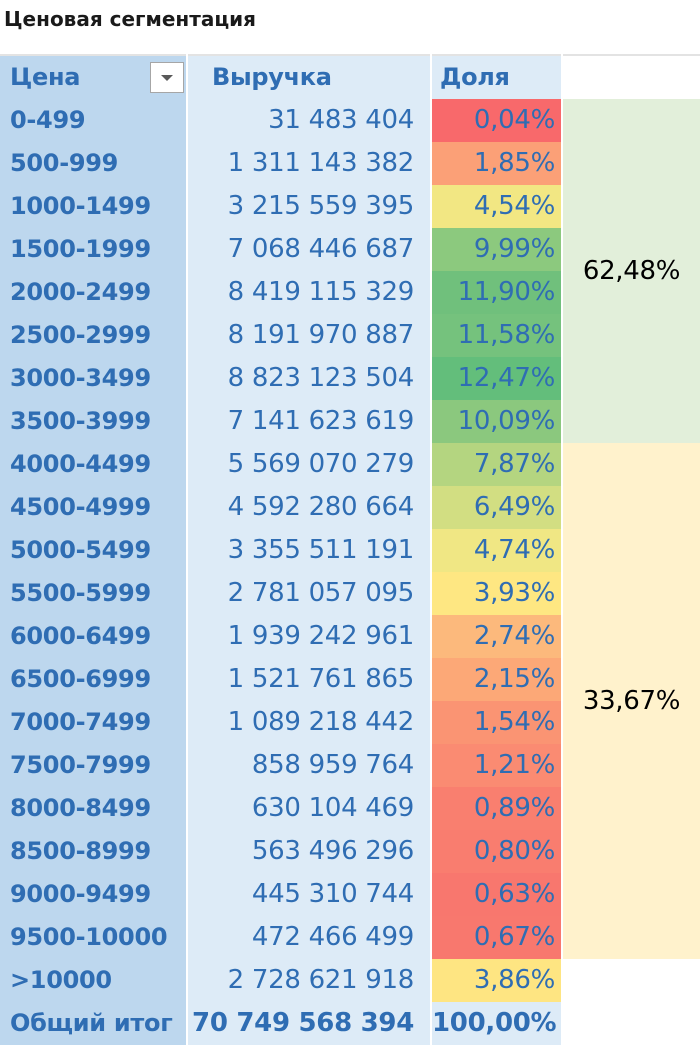 The width and height of the screenshot is (700, 1047). What do you see at coordinates (309, 636) in the screenshot?
I see `revenue-cell: 1 939 242 961` at bounding box center [309, 636].